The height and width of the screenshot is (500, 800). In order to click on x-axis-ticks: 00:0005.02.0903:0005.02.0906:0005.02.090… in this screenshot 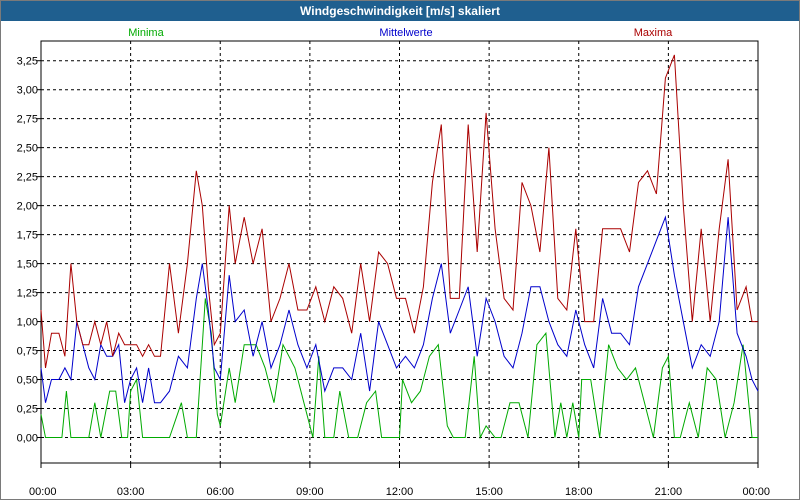, I will do `click(399, 480)`.